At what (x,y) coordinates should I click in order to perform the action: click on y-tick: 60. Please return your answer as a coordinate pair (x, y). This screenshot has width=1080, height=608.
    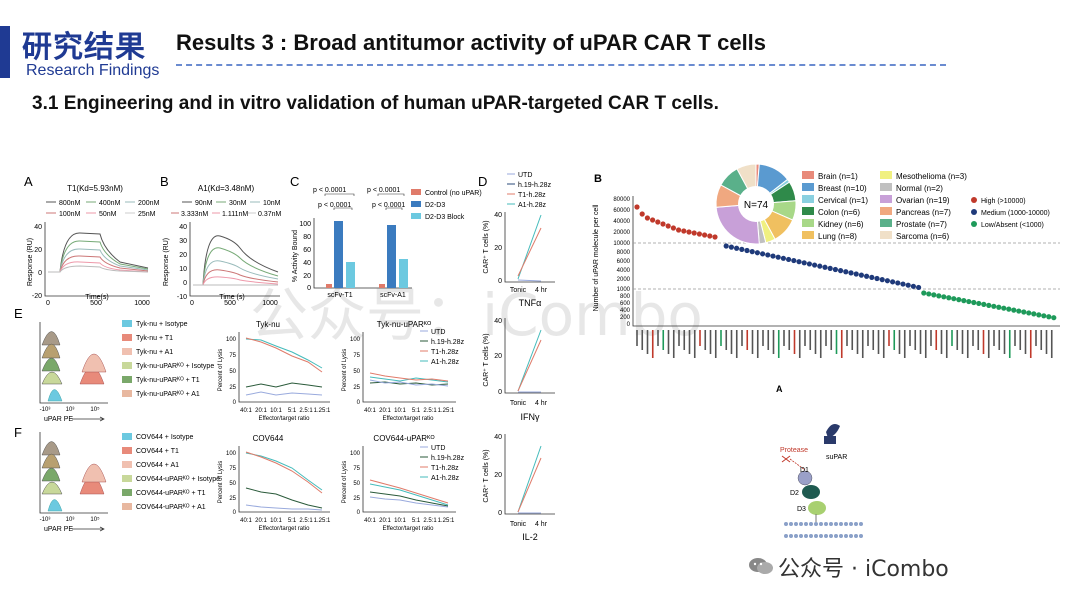
    Looking at the image, I should click on (307, 250).